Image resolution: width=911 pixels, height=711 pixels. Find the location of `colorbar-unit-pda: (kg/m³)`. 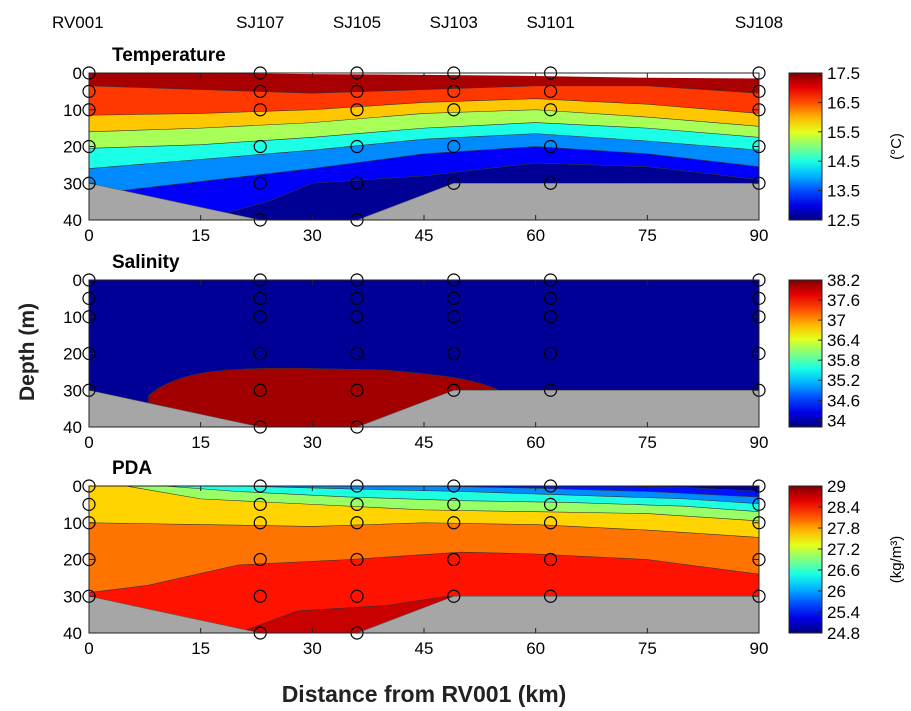

colorbar-unit-pda: (kg/m³) is located at coordinates (896, 560).